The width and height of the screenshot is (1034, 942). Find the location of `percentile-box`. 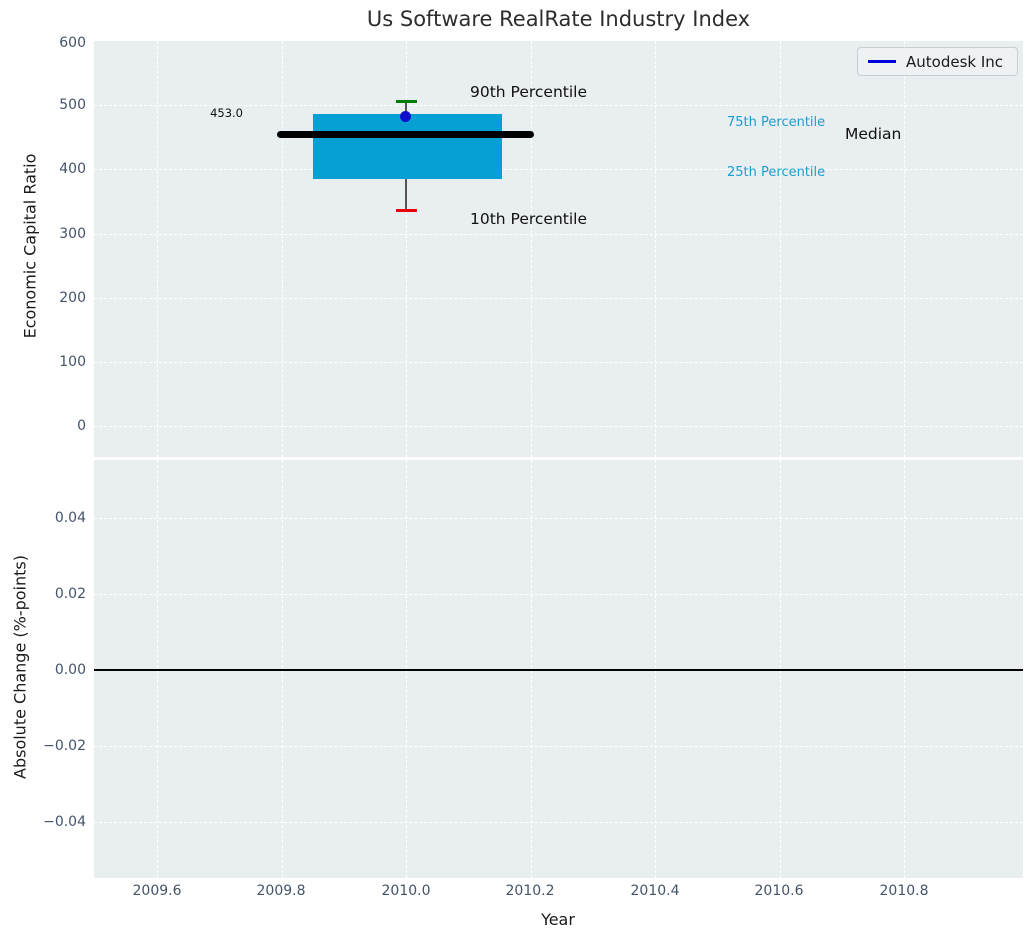

percentile-box is located at coordinates (407, 146).